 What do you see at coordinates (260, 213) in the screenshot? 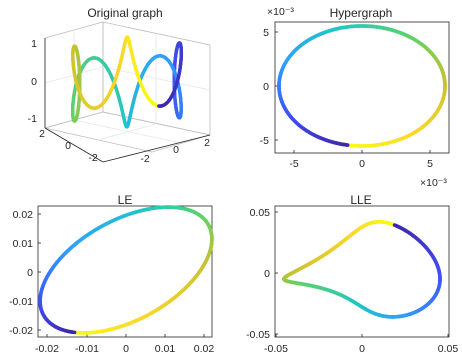
I see `y-tick-label: 0.05` at bounding box center [260, 213].